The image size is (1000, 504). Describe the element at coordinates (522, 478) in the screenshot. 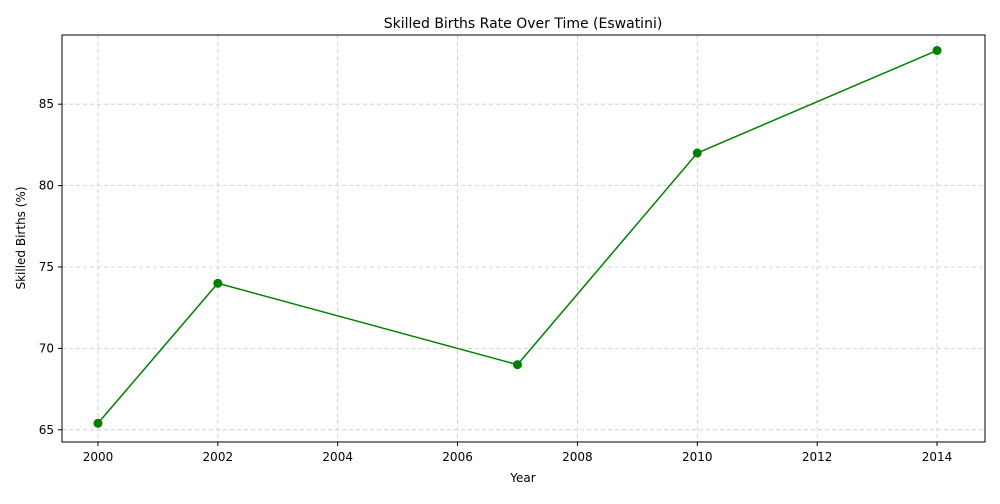

I see `x-axis-label: Year` at that location.